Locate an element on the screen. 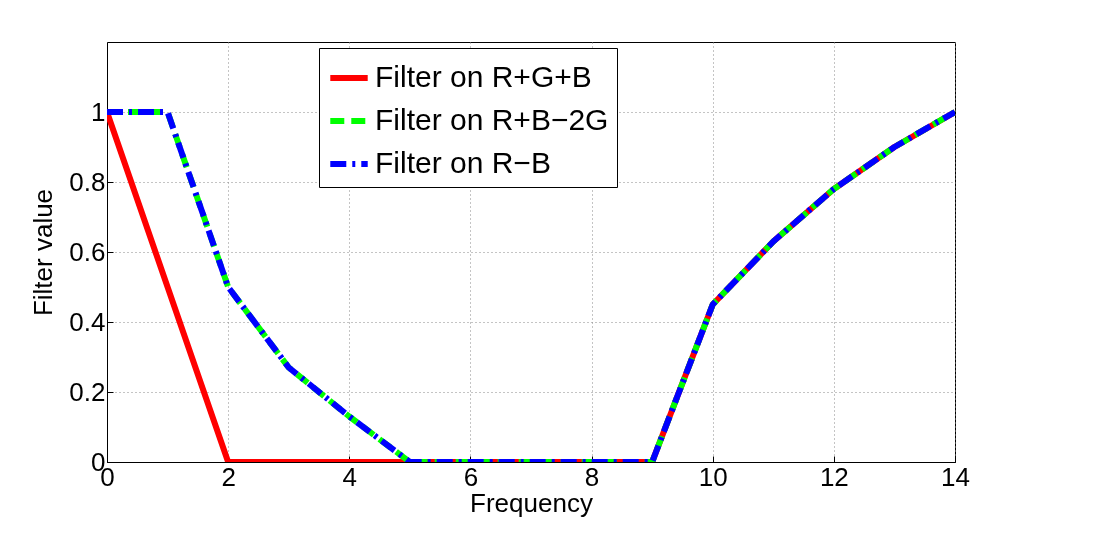 This screenshot has height=548, width=1094. x-tick-label: 2 is located at coordinates (228, 476).